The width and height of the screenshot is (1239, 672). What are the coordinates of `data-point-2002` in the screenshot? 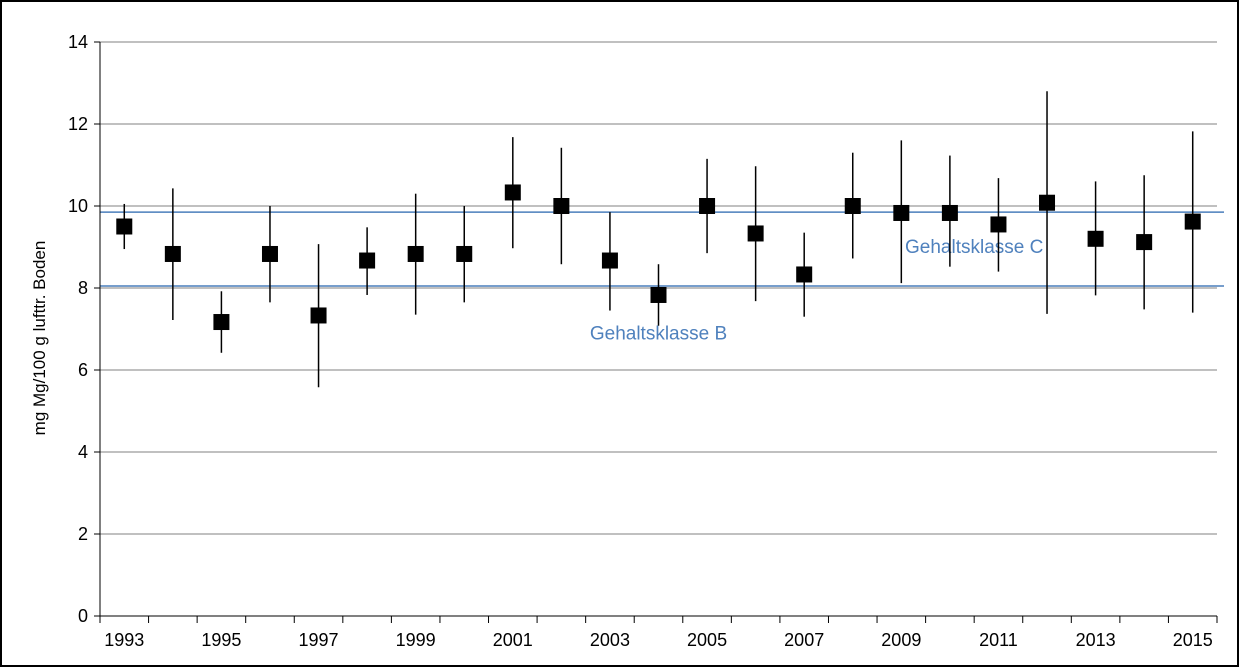 It's located at (561, 206).